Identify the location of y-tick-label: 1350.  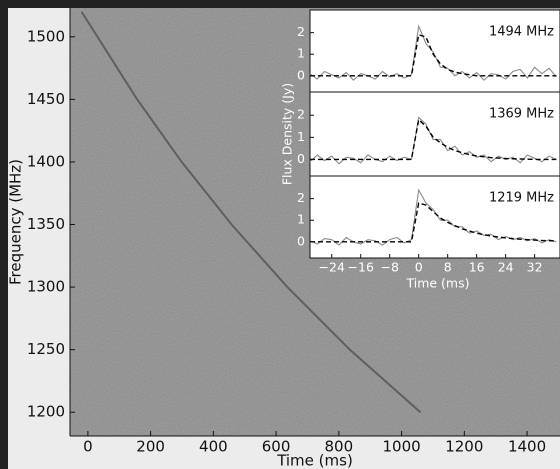
(46, 224).